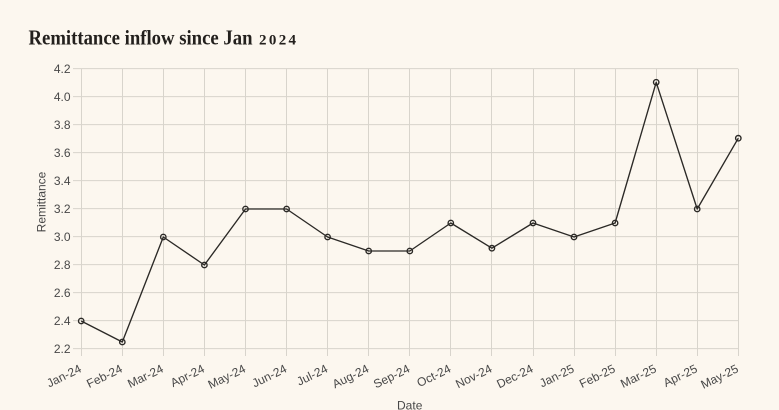 The height and width of the screenshot is (410, 779). What do you see at coordinates (62, 69) in the screenshot?
I see `svg-text: 4.2` at bounding box center [62, 69].